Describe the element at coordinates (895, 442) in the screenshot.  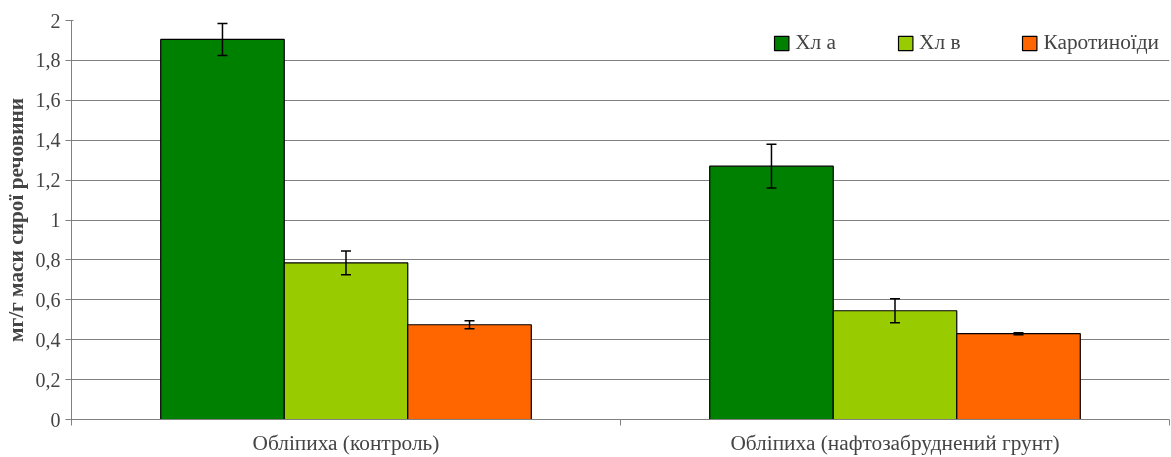
I see `x-tick-label: Обліпиха (нафтозабруднений грунт)` at that location.